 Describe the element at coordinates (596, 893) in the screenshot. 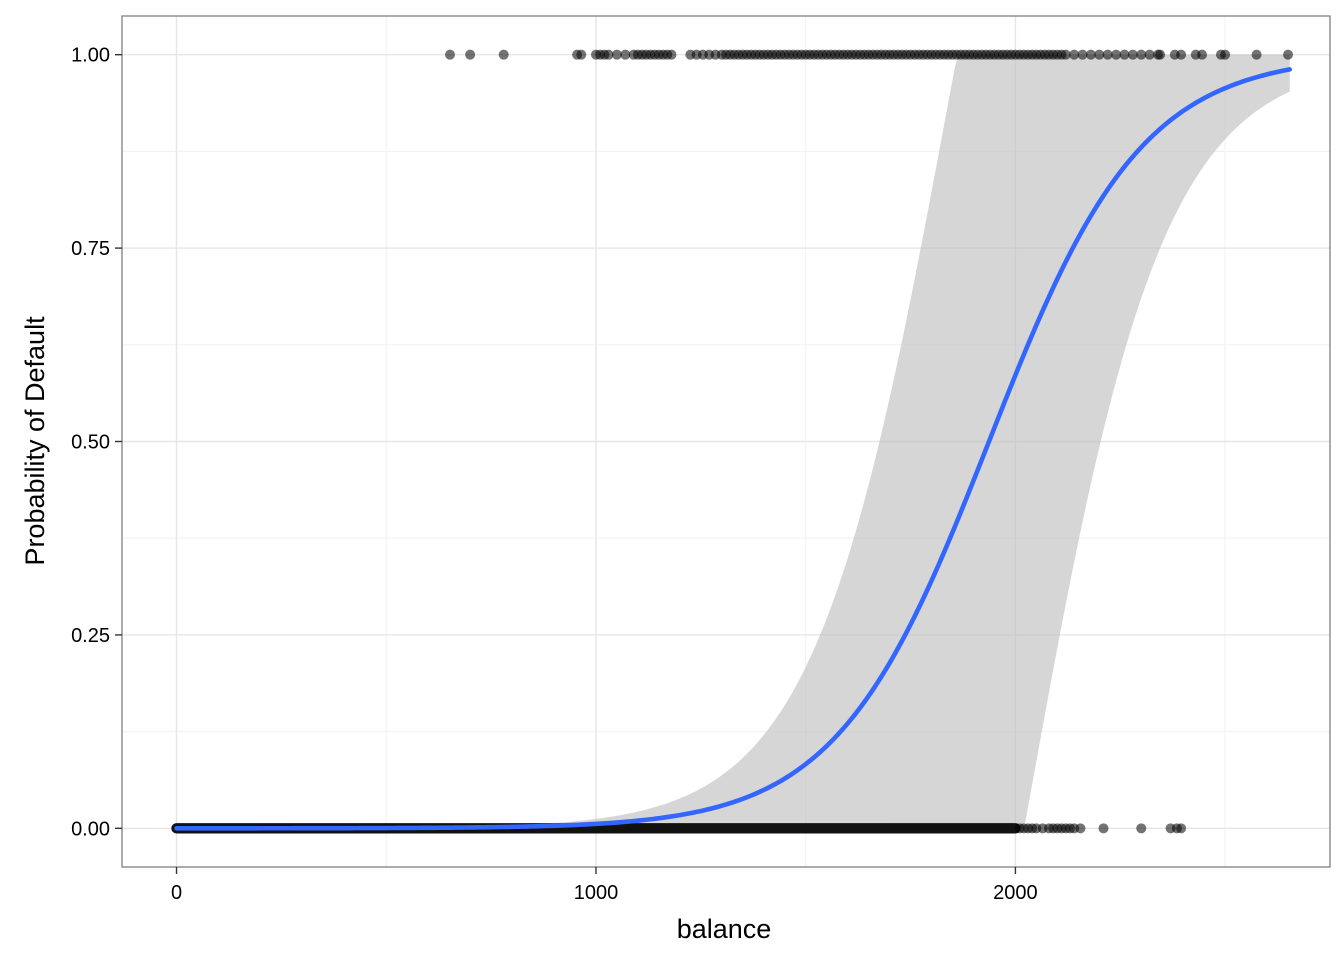

I see `x-tick-label: 1000` at that location.